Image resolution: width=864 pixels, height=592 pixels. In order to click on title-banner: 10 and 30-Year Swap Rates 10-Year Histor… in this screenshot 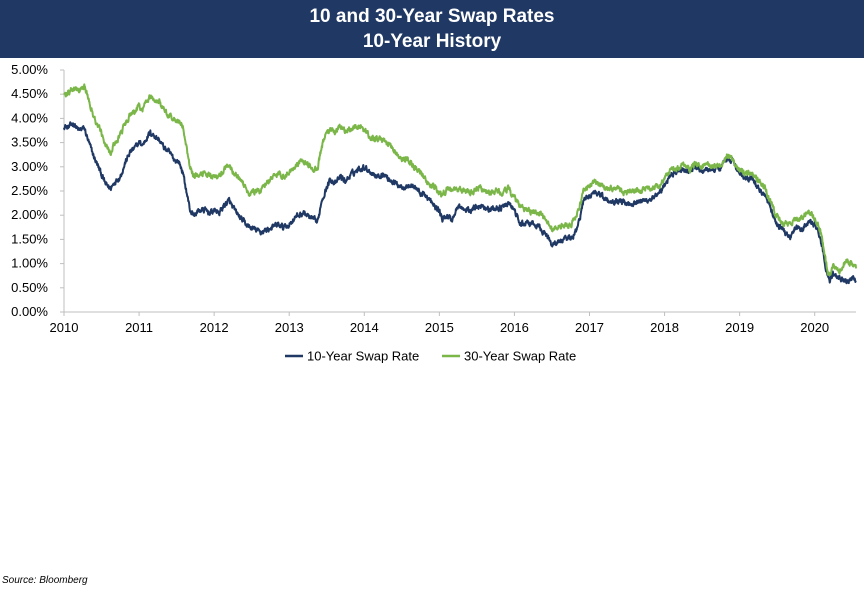, I will do `click(432, 29)`.